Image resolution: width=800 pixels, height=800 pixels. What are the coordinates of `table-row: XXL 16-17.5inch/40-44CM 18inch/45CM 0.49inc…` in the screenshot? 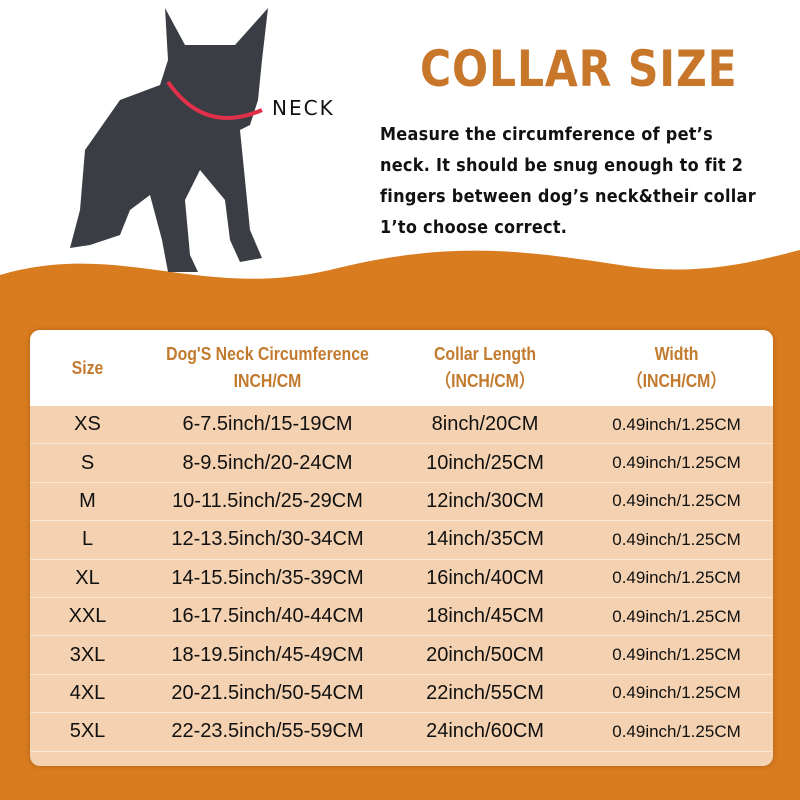 It's located at (401, 617).